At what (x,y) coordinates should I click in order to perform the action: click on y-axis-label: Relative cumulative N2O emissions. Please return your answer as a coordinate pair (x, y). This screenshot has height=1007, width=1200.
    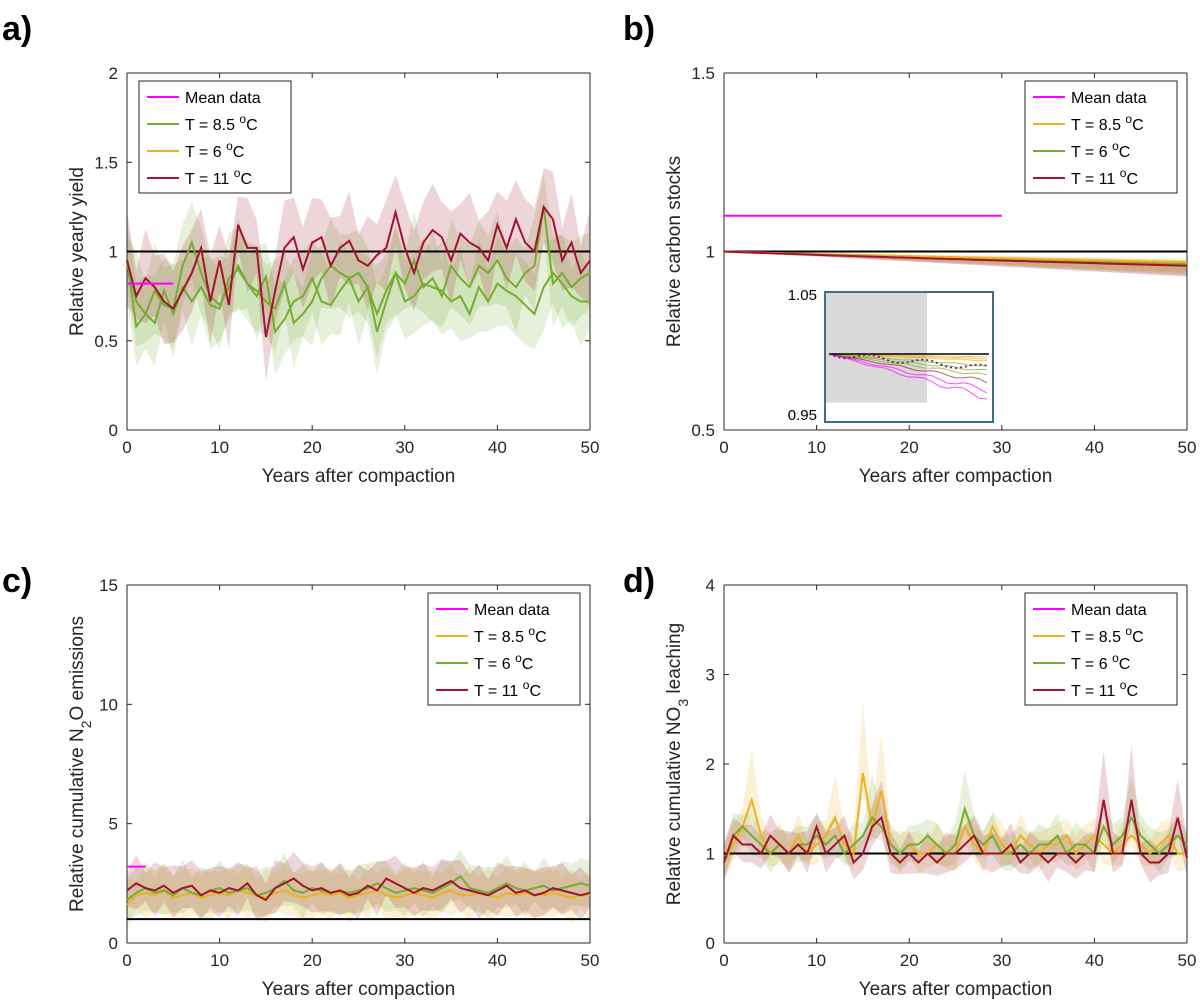
    Looking at the image, I should click on (80, 764).